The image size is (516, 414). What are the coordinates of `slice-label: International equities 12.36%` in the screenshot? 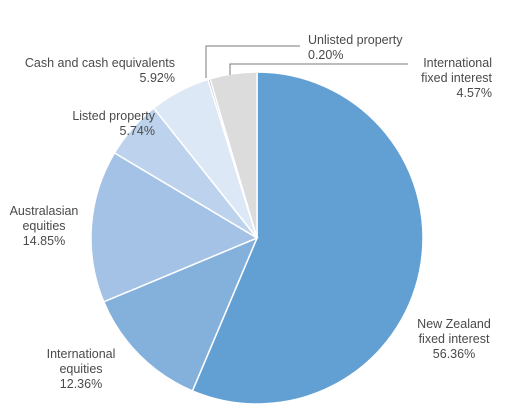 It's located at (81, 369).